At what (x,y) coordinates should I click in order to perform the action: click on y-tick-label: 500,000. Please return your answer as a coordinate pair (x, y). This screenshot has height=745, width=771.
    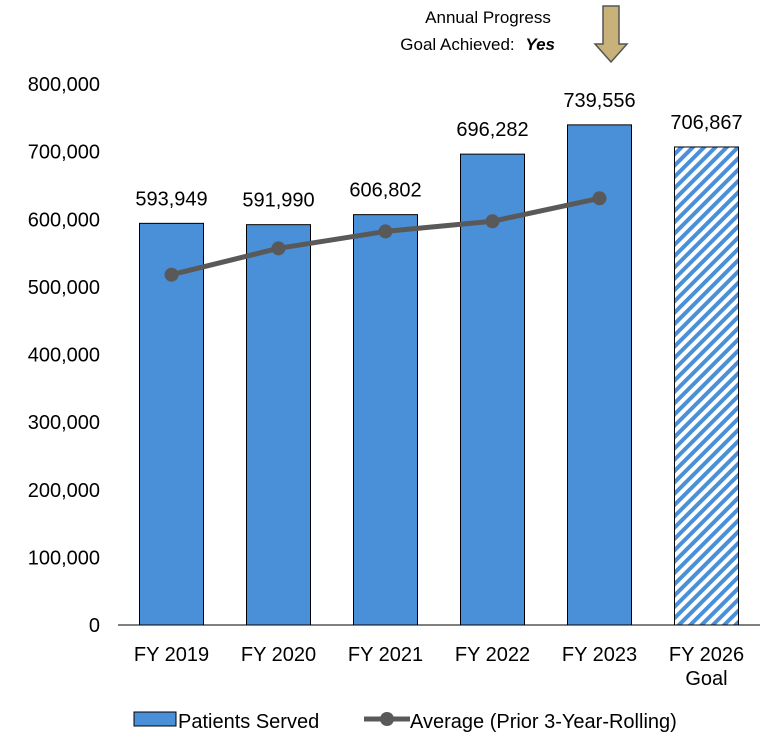
    Looking at the image, I should click on (64, 288).